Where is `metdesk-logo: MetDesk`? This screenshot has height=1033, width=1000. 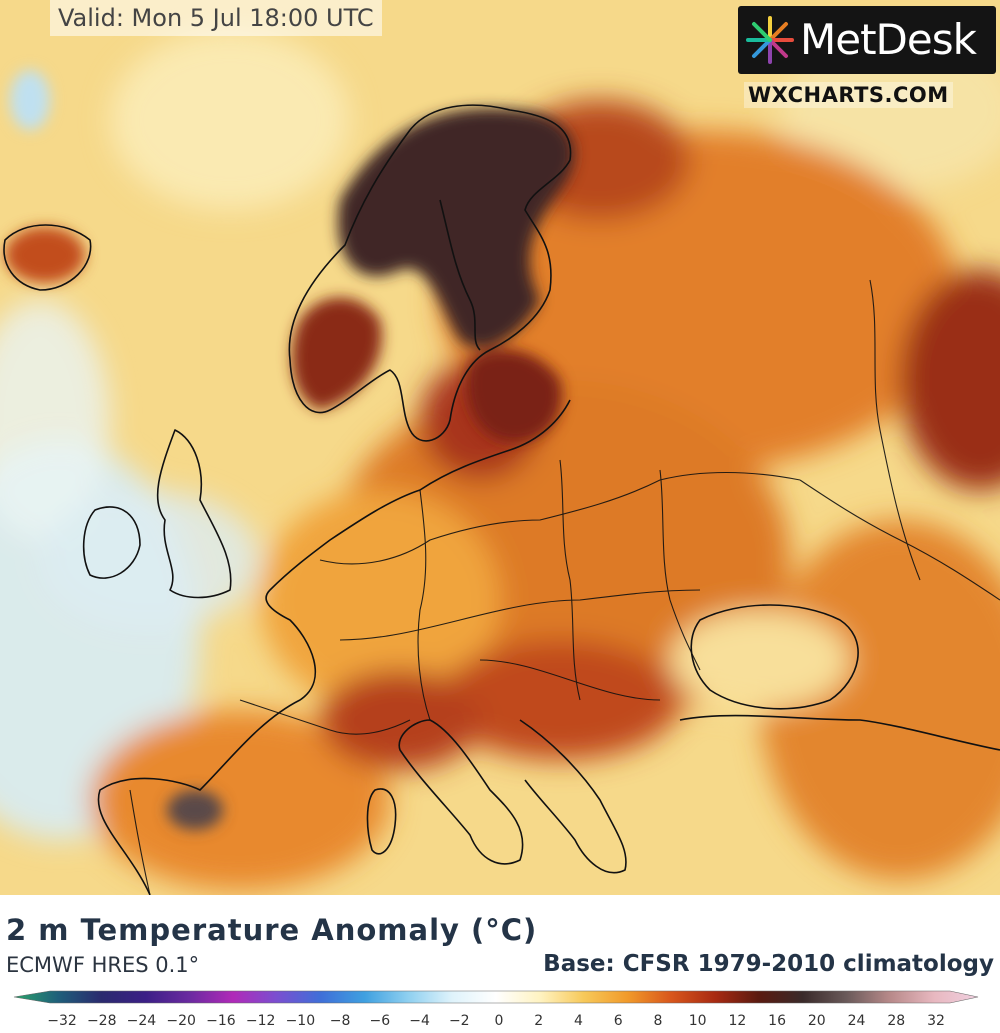
metdesk-logo: MetDesk is located at coordinates (867, 40).